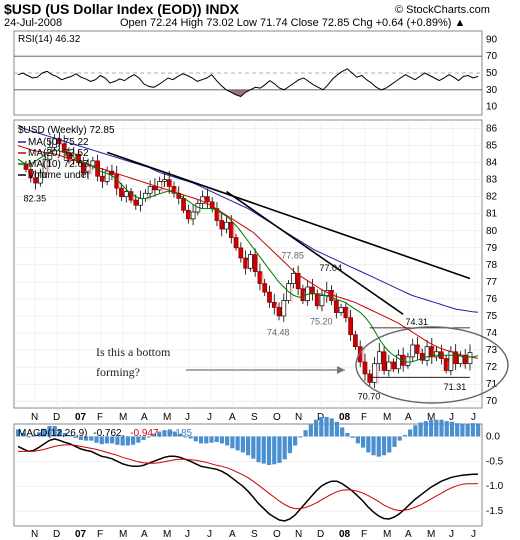 The image size is (520, 540). What do you see at coordinates (118, 372) in the screenshot?
I see `annotation-line-2: forming?` at bounding box center [118, 372].